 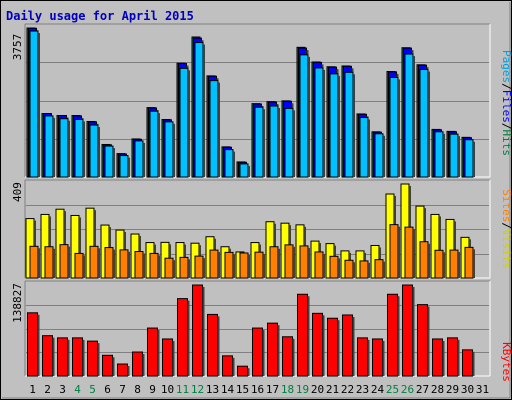 What do you see at coordinates (287, 389) in the screenshot?
I see `day-tick-label: 18` at bounding box center [287, 389].